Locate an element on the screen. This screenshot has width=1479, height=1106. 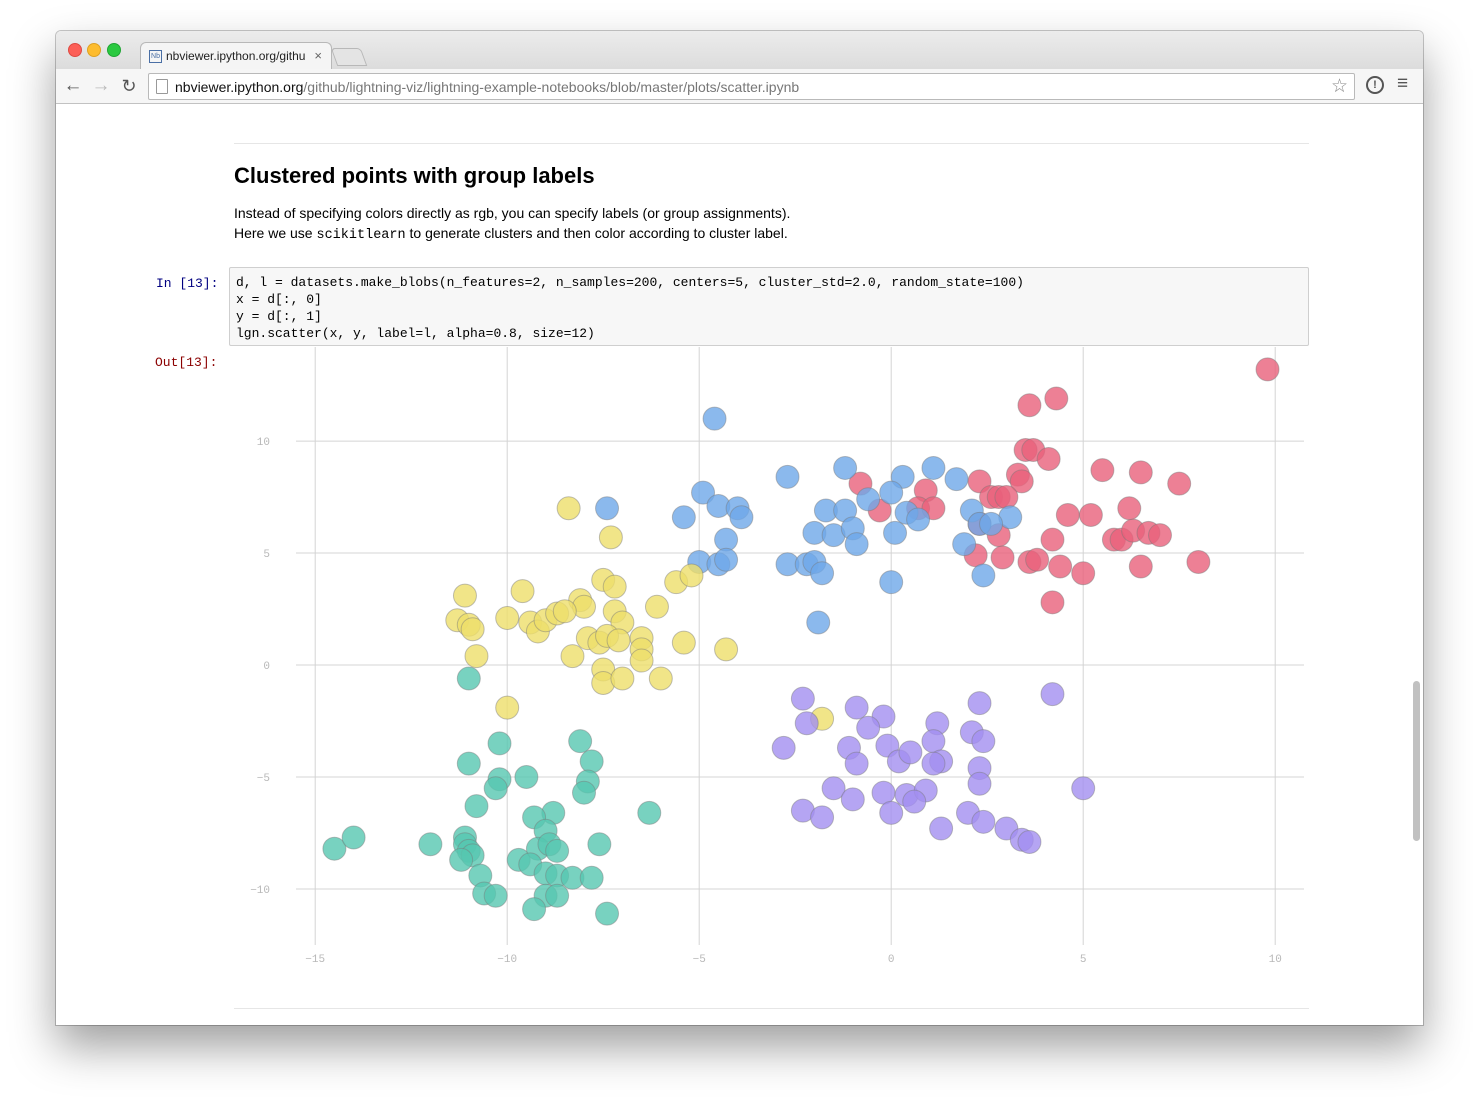
back-arrow-icon: ← is located at coordinates (73, 85).